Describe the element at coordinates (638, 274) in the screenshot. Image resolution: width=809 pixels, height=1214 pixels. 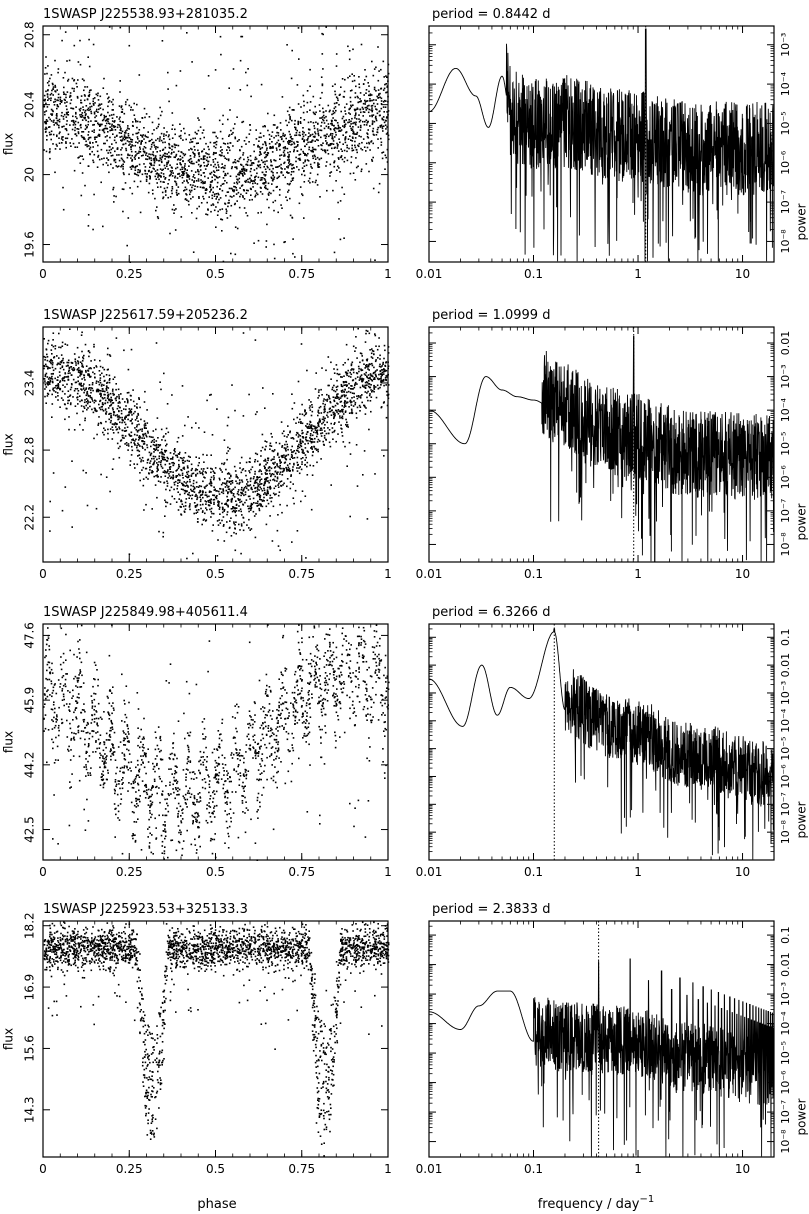
I see `x-tick-label: 1` at that location.